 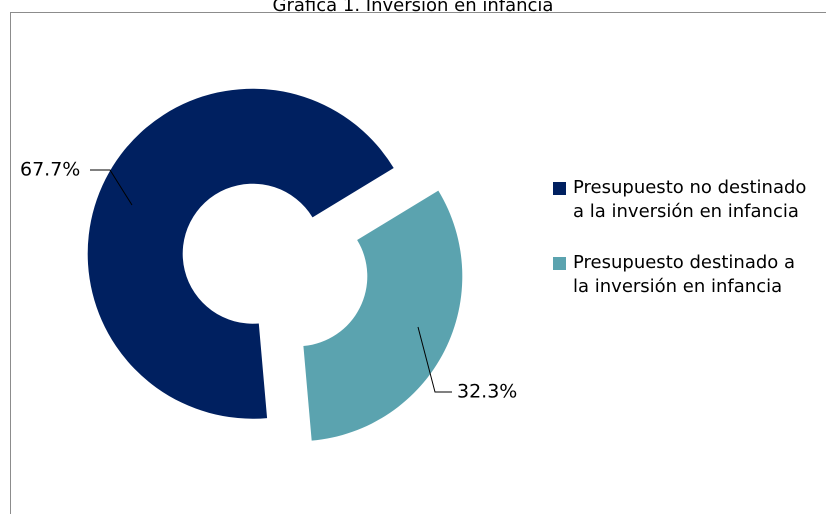 What do you see at coordinates (50, 170) in the screenshot?
I see `data-label: 67.7%` at bounding box center [50, 170].